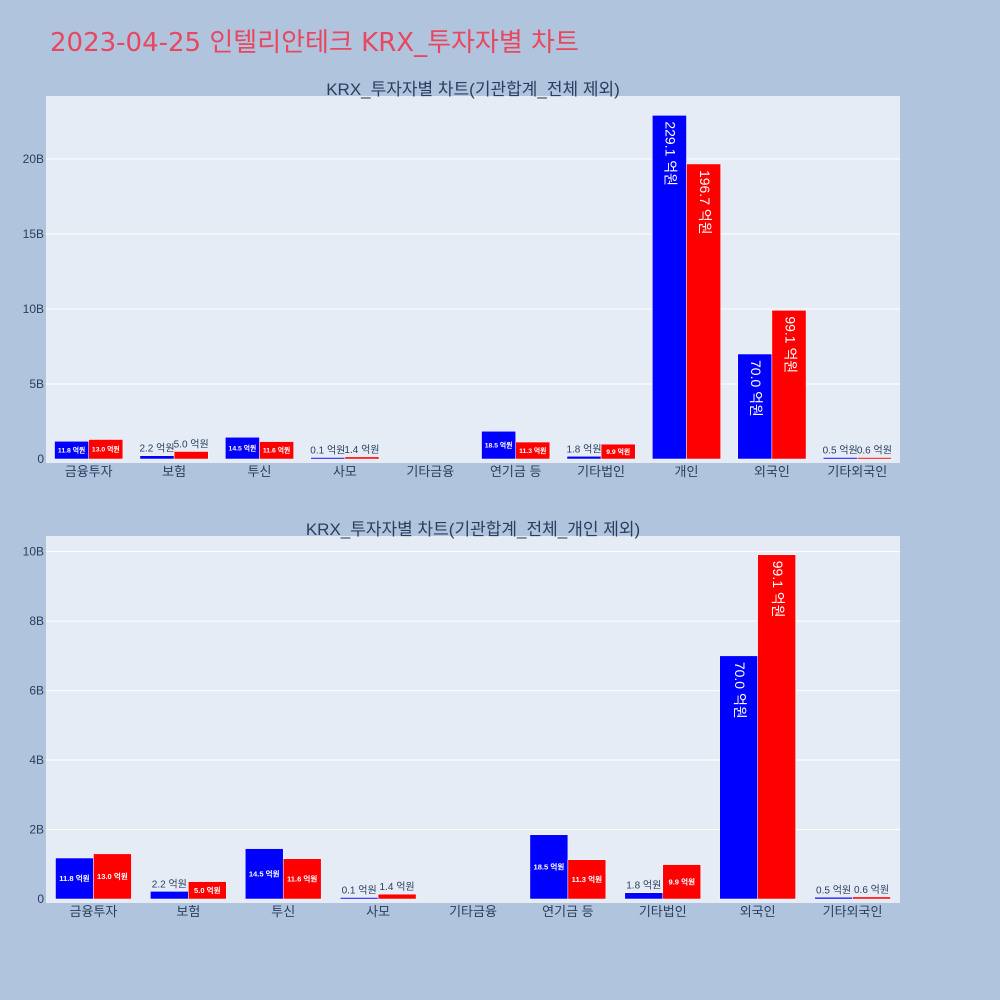 This screenshot has width=1000, height=1000. I want to click on chart-title: KRX_투자자별 차트(기관합계_전체 제외), so click(473, 89).